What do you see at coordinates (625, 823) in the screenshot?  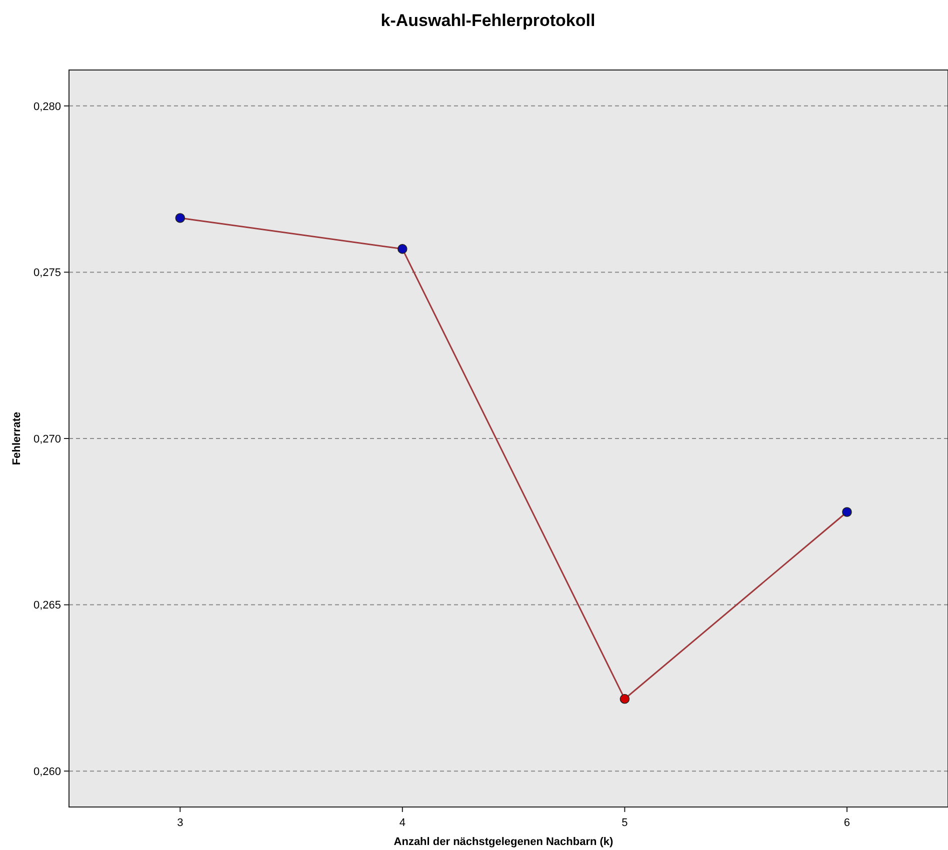 I see `x-tick-label: 5` at bounding box center [625, 823].